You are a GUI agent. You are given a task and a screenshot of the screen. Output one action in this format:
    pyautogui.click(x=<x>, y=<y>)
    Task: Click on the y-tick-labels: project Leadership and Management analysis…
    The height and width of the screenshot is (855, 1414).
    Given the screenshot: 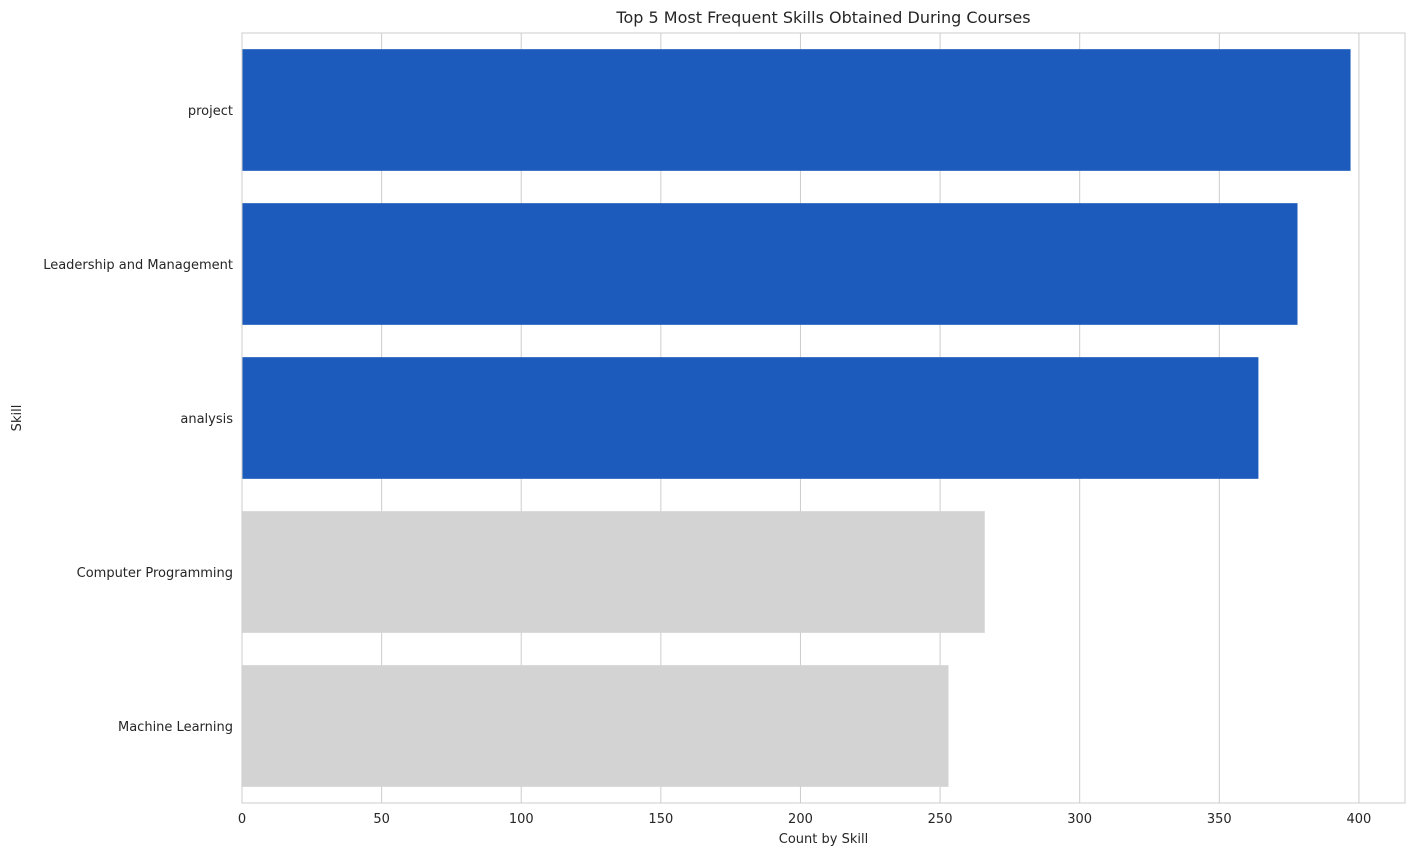 What is the action you would take?
    pyautogui.click(x=138, y=419)
    